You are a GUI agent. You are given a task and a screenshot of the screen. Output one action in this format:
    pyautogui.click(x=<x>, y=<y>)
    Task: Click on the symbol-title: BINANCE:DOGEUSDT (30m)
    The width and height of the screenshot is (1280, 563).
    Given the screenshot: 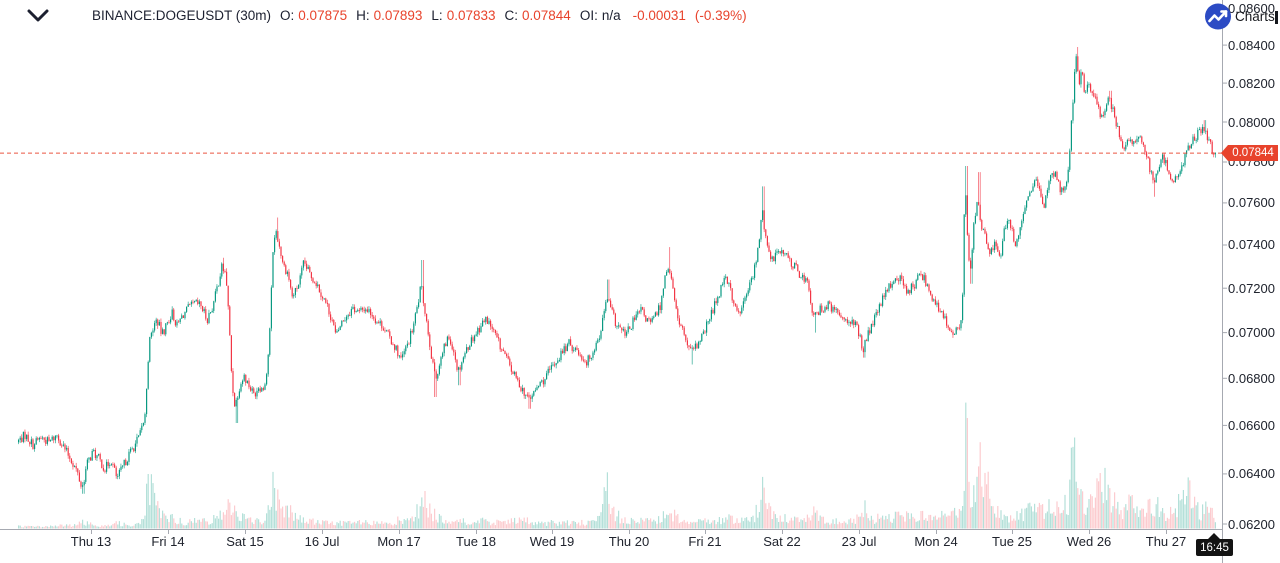 What is the action you would take?
    pyautogui.click(x=182, y=15)
    